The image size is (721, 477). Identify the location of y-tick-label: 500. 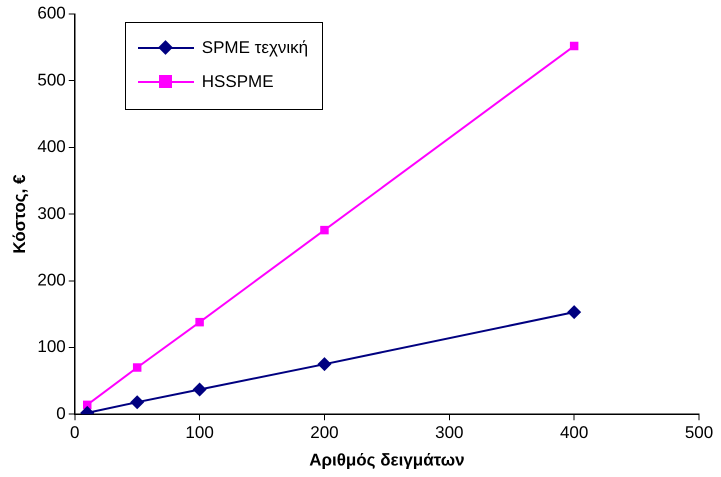
(51, 80).